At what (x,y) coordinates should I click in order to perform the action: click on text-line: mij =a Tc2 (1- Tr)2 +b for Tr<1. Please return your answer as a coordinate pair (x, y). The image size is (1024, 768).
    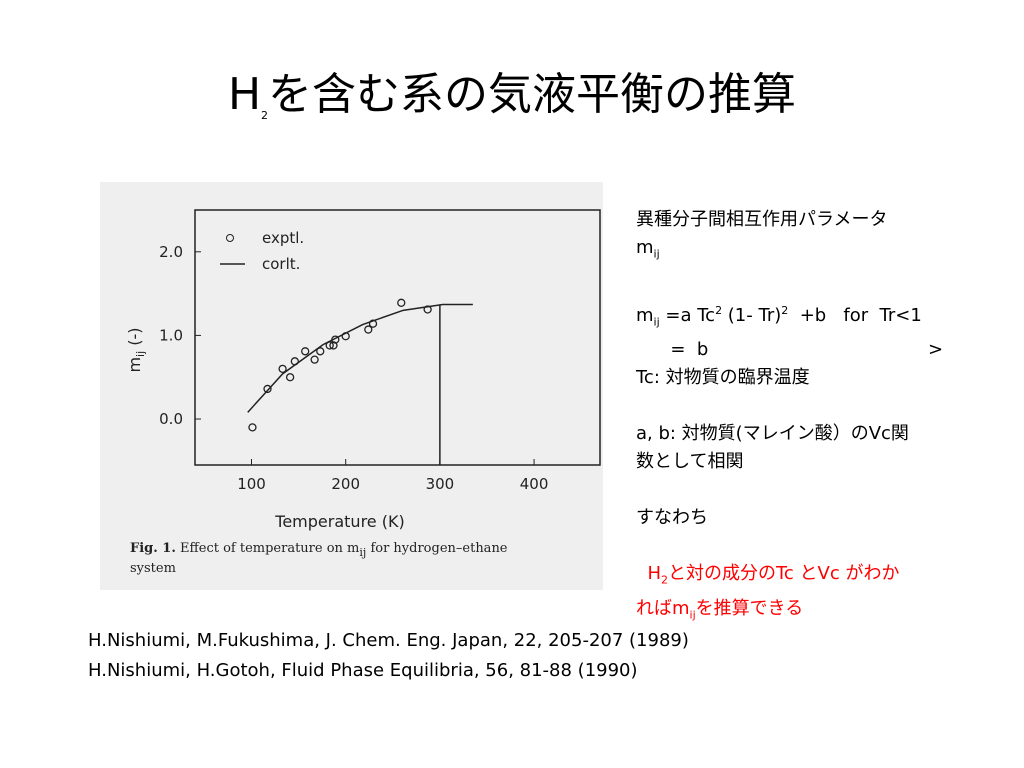
    Looking at the image, I should click on (816, 317).